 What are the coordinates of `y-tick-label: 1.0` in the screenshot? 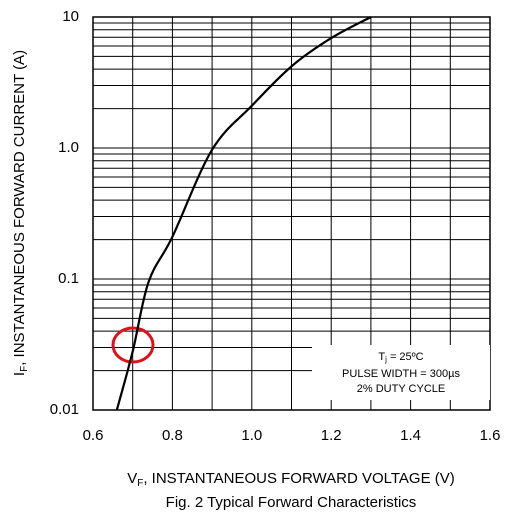 It's located at (68, 147).